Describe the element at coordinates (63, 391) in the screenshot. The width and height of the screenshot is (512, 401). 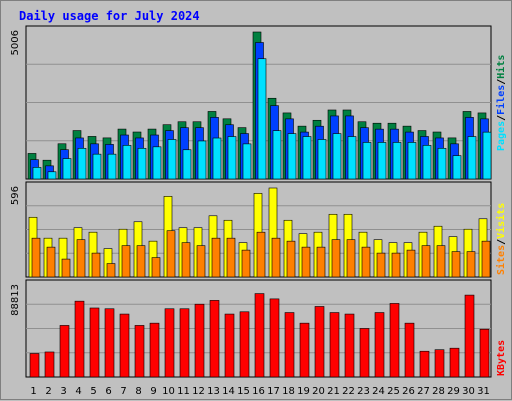
I see `x-tick-label: 3` at that location.